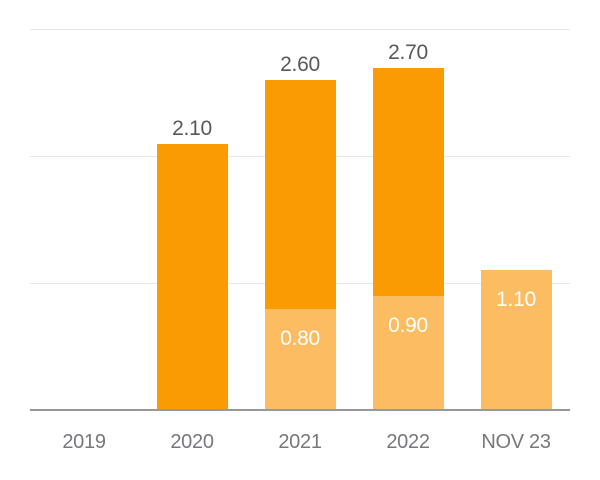 The height and width of the screenshot is (480, 600). Describe the element at coordinates (408, 442) in the screenshot. I see `x-axis-label-2022: 2022` at that location.